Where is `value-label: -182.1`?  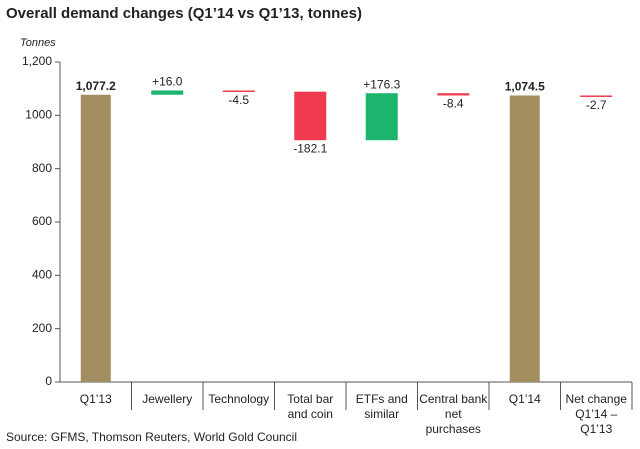 value-label: -182.1 is located at coordinates (310, 148).